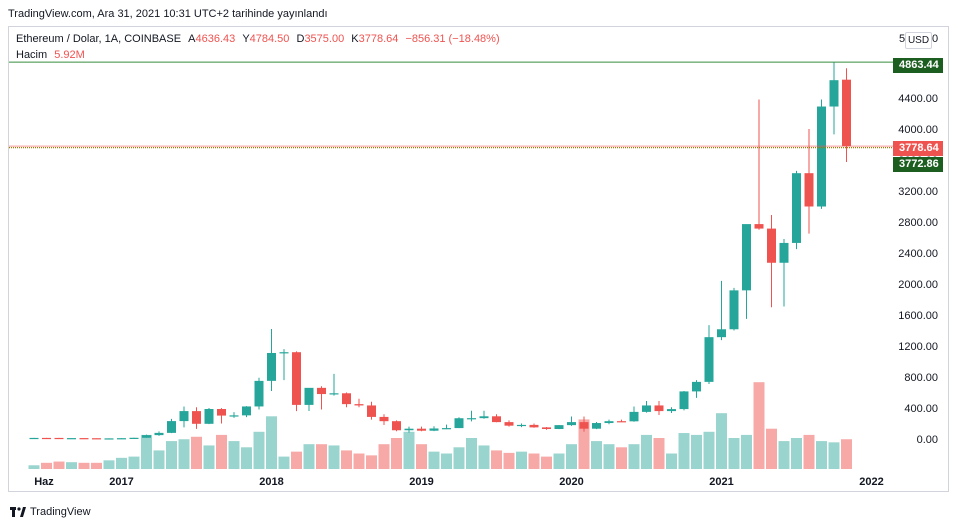 The width and height of the screenshot is (960, 529). What do you see at coordinates (69, 55) in the screenshot?
I see `volume-value: 5.92M` at bounding box center [69, 55].